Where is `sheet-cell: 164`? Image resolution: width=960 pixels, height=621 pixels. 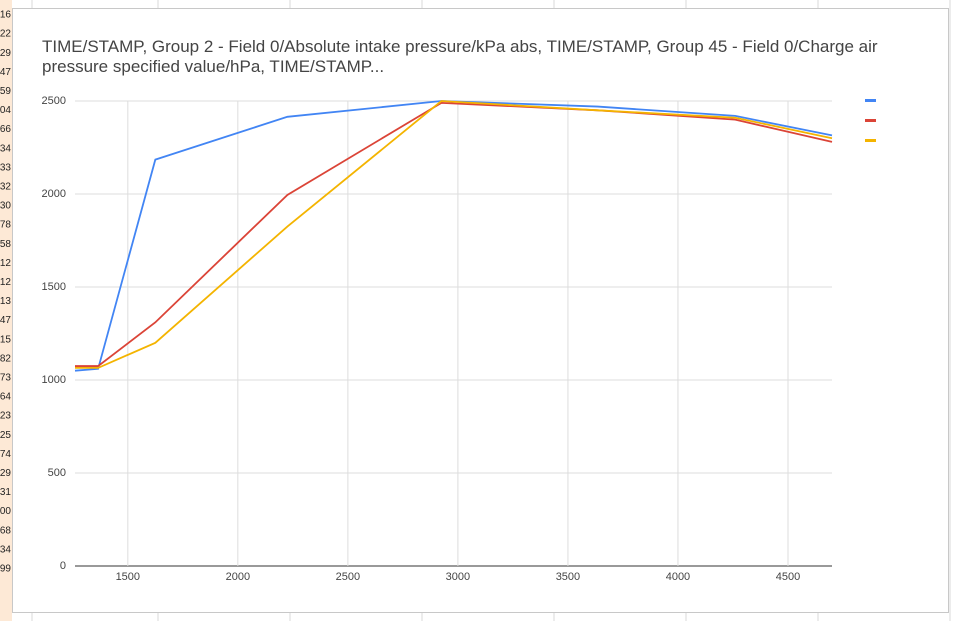
sheet-cell: 164 is located at coordinates (5, 397).